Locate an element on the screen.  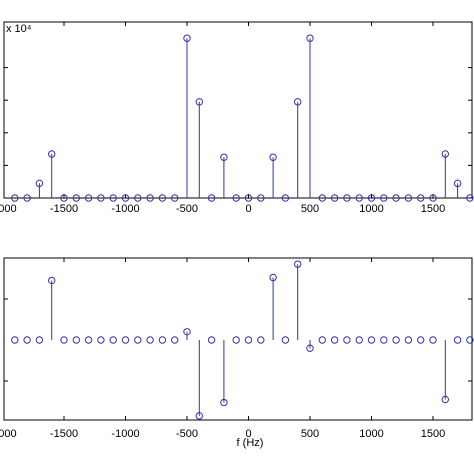
magnitude-x-tick-label: 0 is located at coordinates (248, 209).